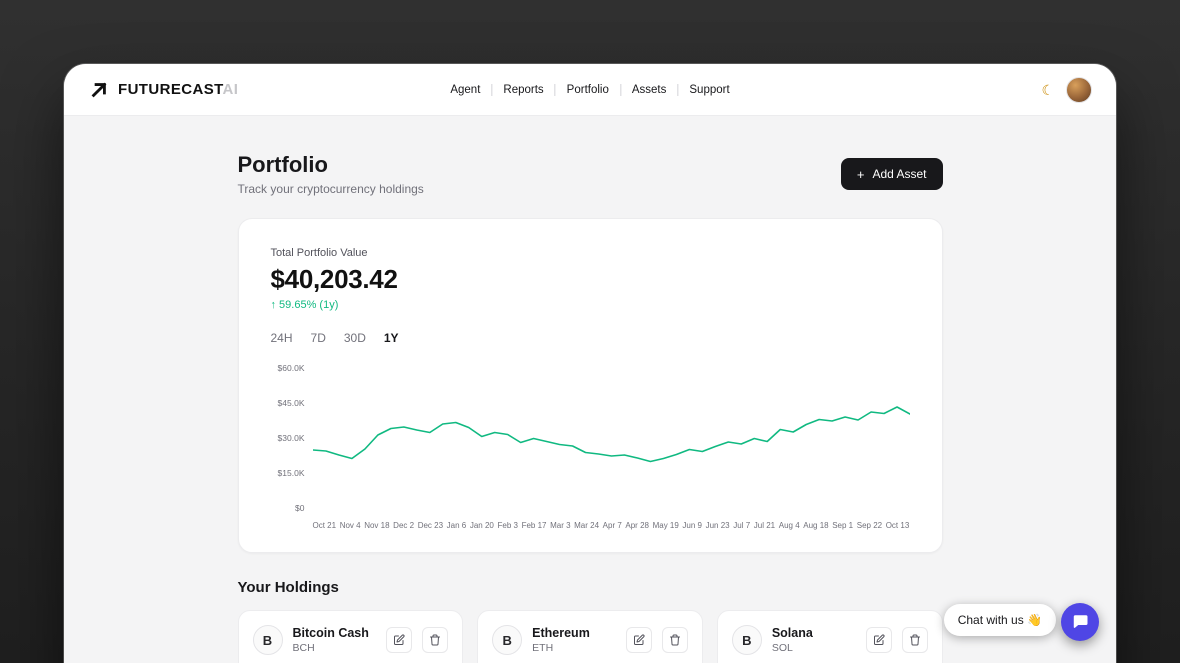  Describe the element at coordinates (99, 90) in the screenshot. I see `brand-logo-icon` at that location.